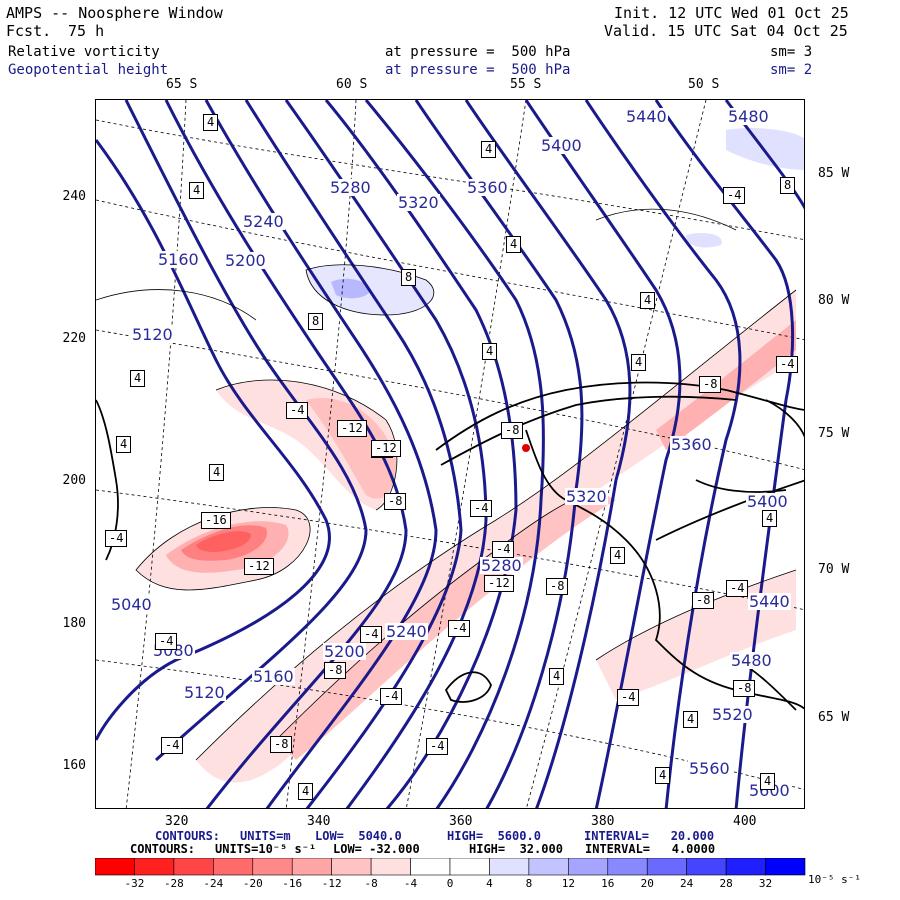 This screenshot has width=900, height=900. Describe the element at coordinates (84, 52) in the screenshot. I see `field1-name: Relative vorticity` at that location.